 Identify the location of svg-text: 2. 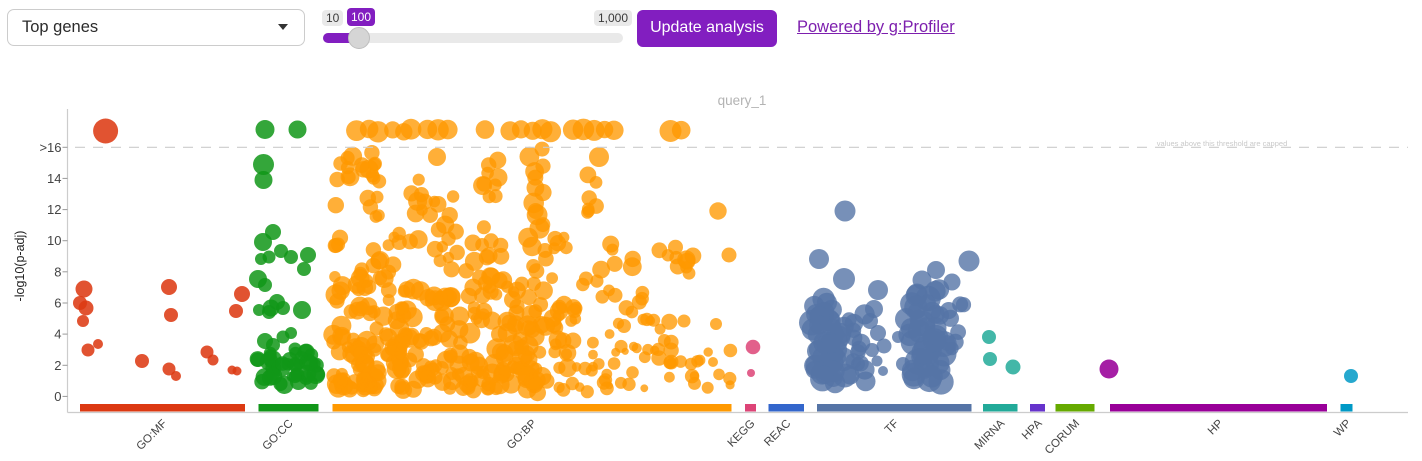
(57, 365).